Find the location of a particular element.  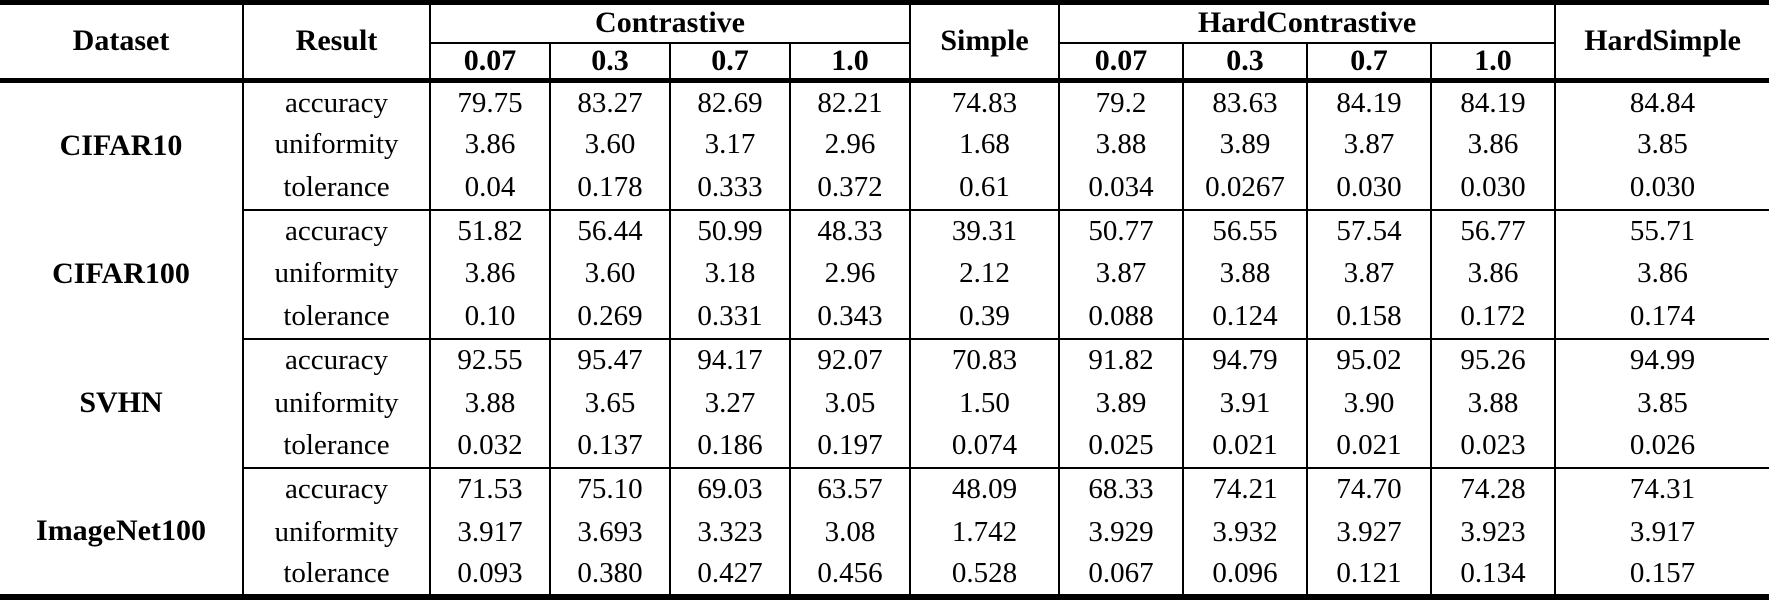

simple-value: 0.61 is located at coordinates (985, 188).